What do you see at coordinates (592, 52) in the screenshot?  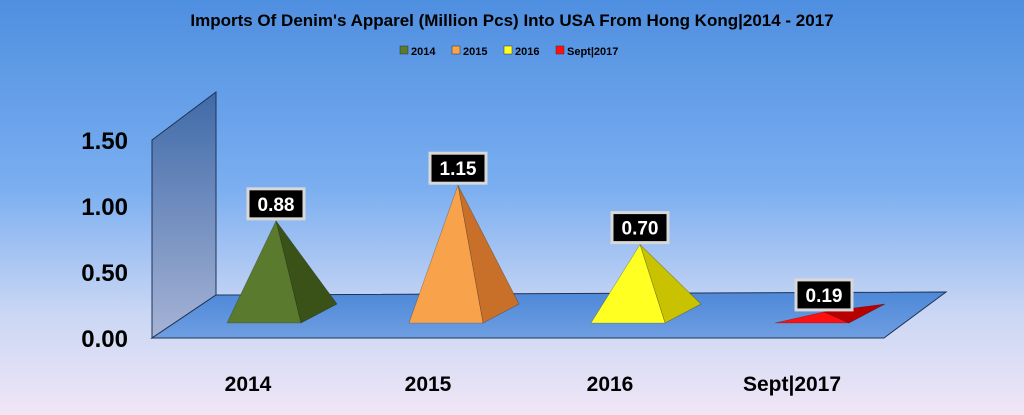 I see `legend-label: Sept|2017` at bounding box center [592, 52].